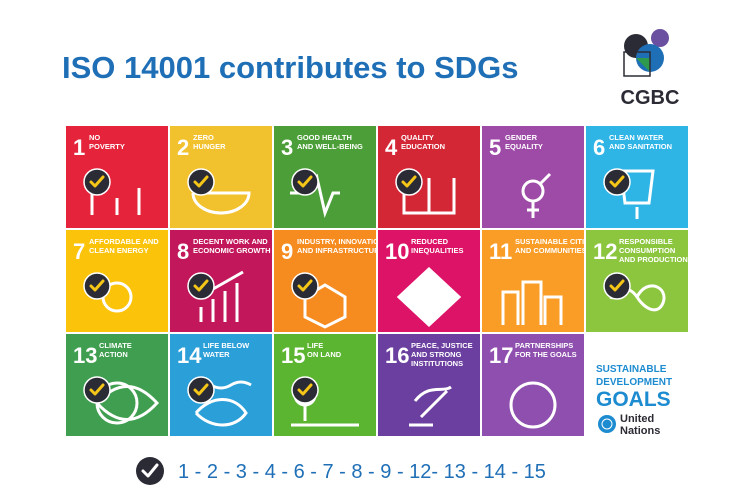 Image resolution: width=750 pixels, height=500 pixels. What do you see at coordinates (287, 251) in the screenshot?
I see `tile-number: 9` at bounding box center [287, 251].